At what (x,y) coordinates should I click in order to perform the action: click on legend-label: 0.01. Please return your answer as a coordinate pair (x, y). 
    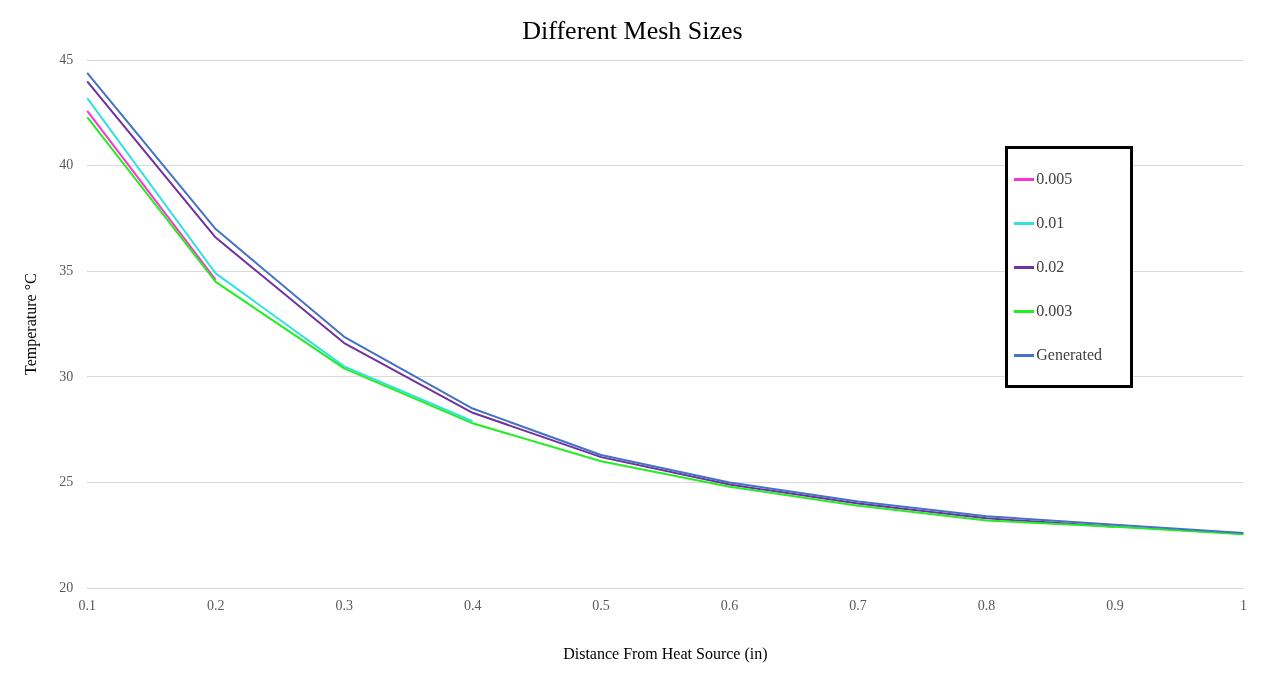
    Looking at the image, I should click on (1050, 223).